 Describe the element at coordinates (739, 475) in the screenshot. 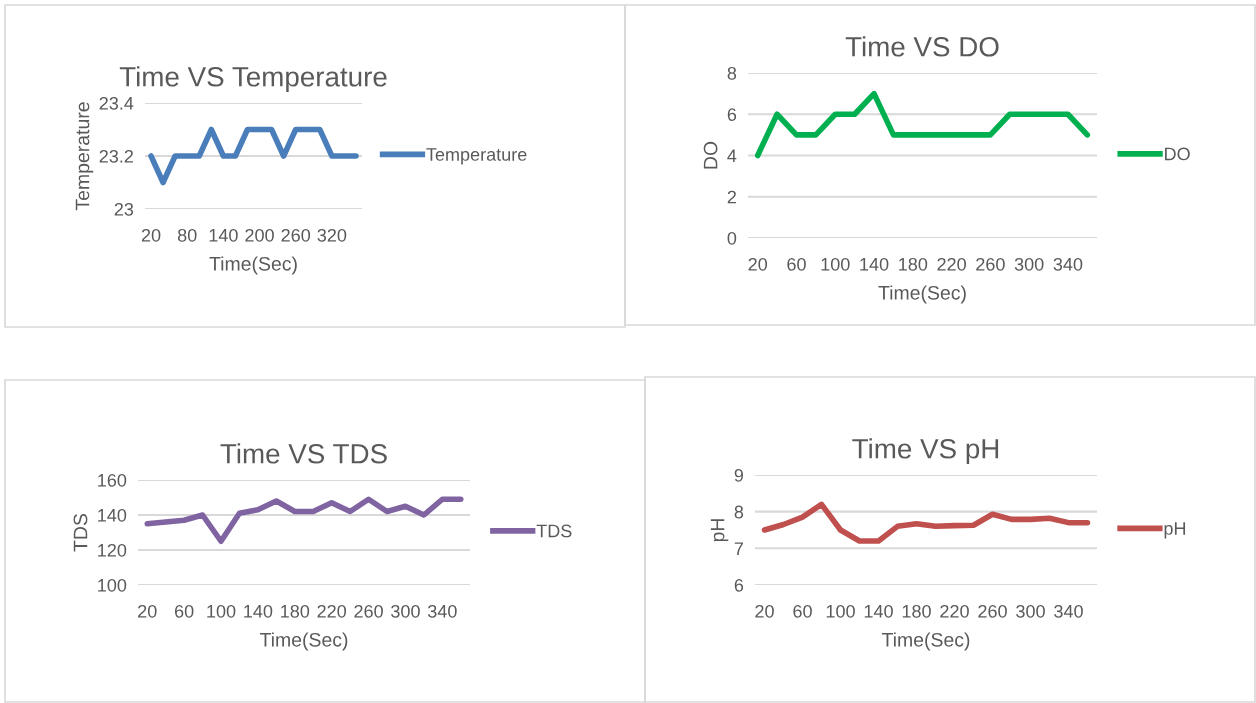

I see `y-tick-label: 9` at that location.